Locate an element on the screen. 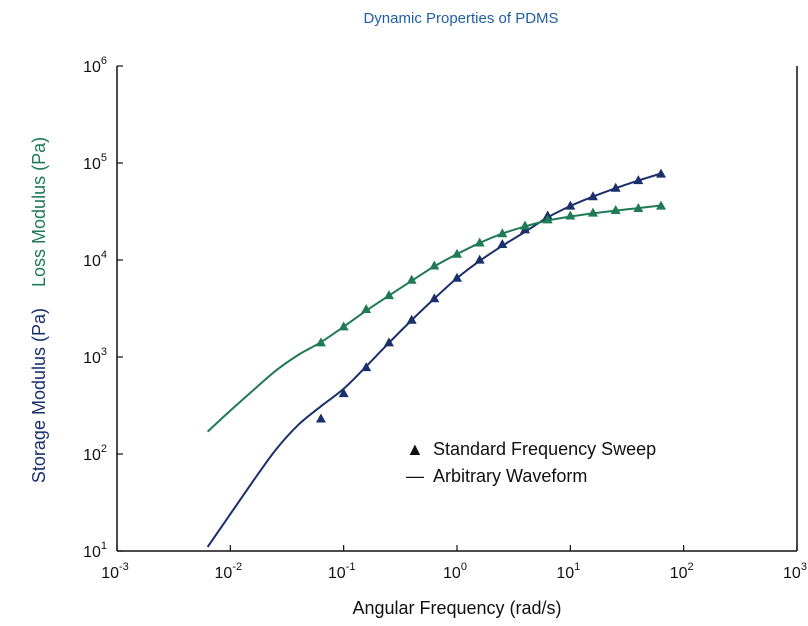  y-tick-label: 10³ is located at coordinates (95, 356).